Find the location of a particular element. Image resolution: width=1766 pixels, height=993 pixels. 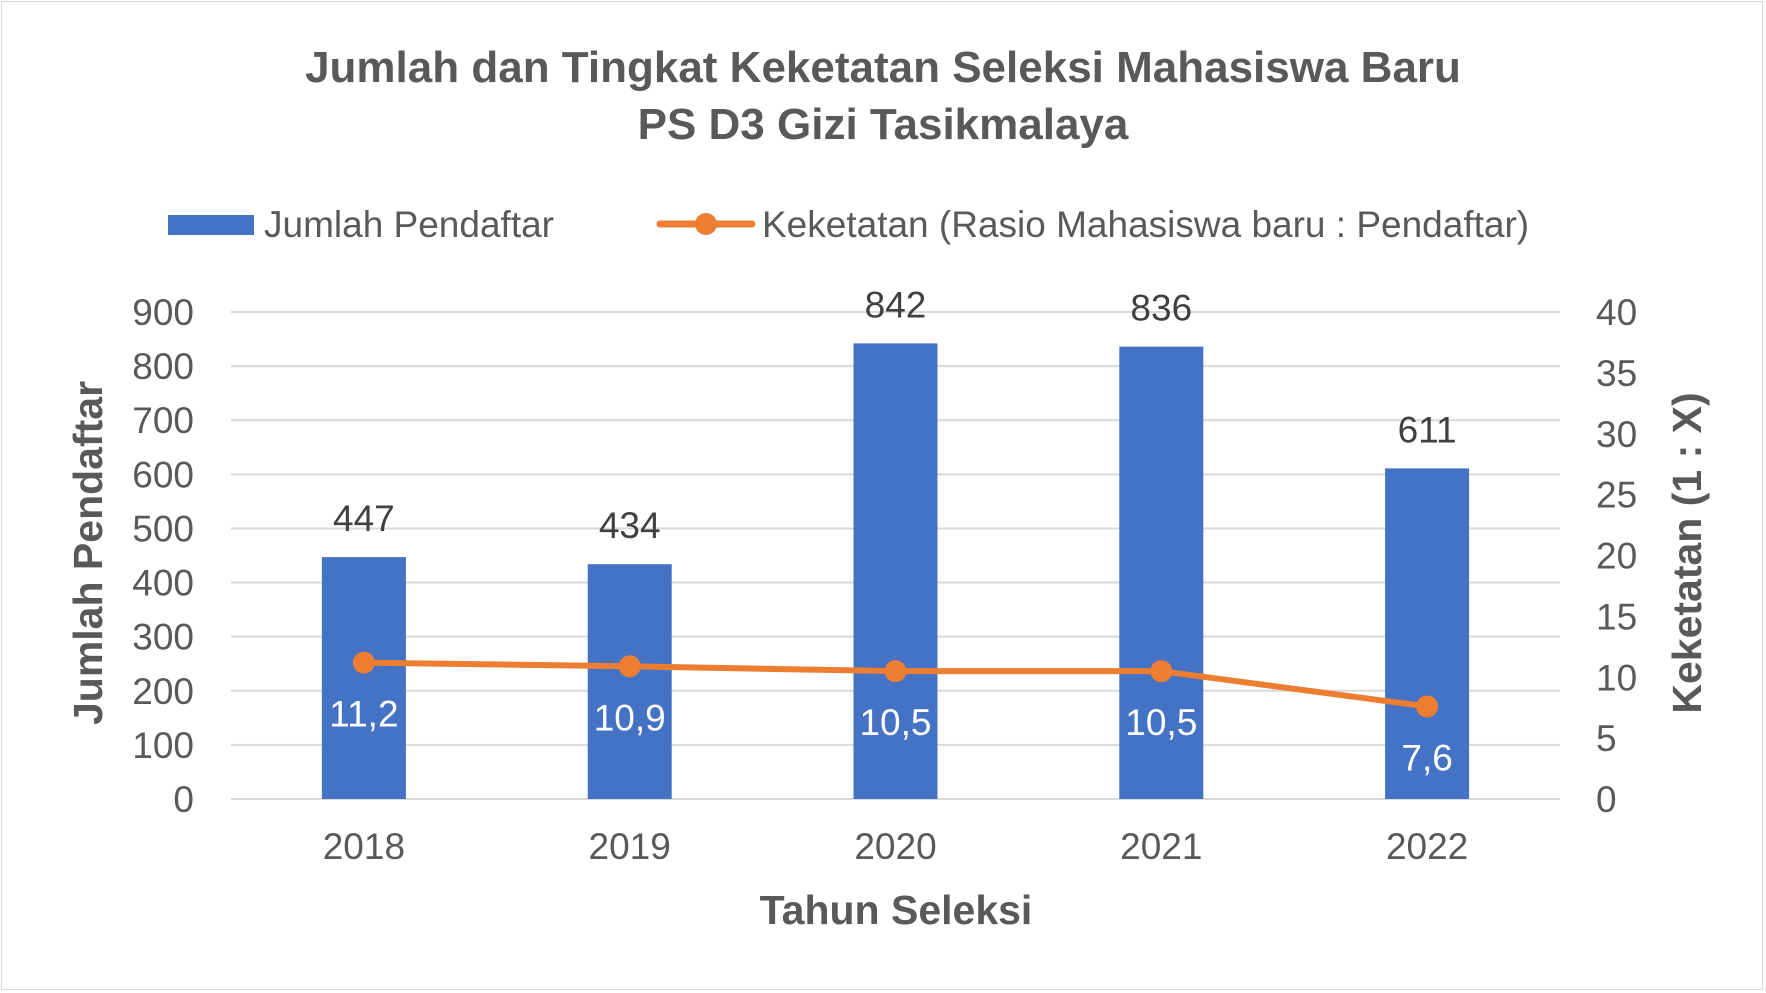

x-axis-title: Tahun Seleksi is located at coordinates (896, 910).